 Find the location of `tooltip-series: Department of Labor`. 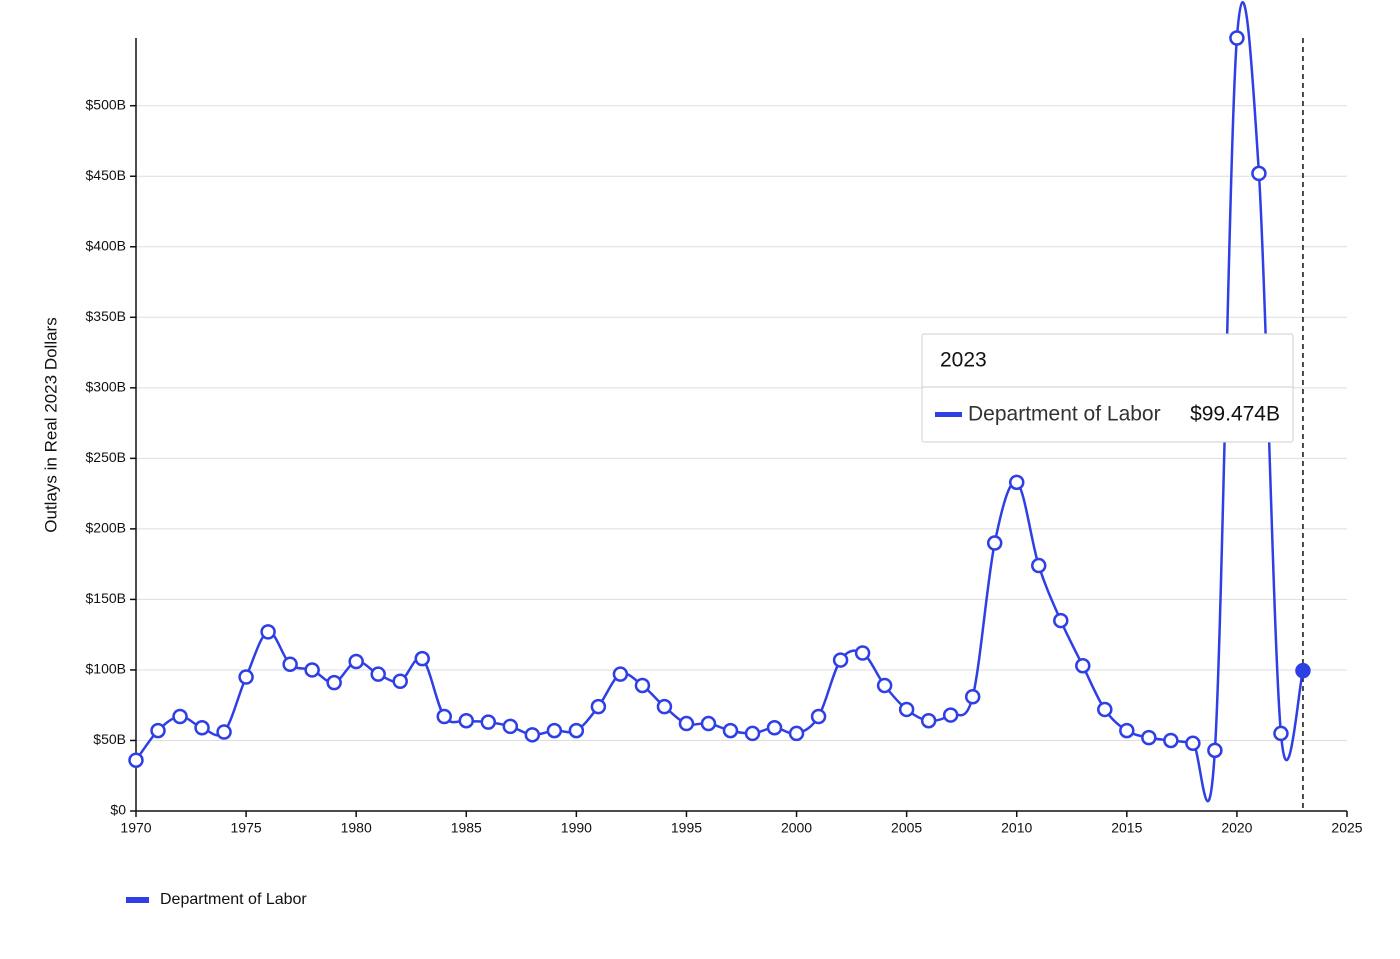

tooltip-series: Department of Labor is located at coordinates (1064, 414).